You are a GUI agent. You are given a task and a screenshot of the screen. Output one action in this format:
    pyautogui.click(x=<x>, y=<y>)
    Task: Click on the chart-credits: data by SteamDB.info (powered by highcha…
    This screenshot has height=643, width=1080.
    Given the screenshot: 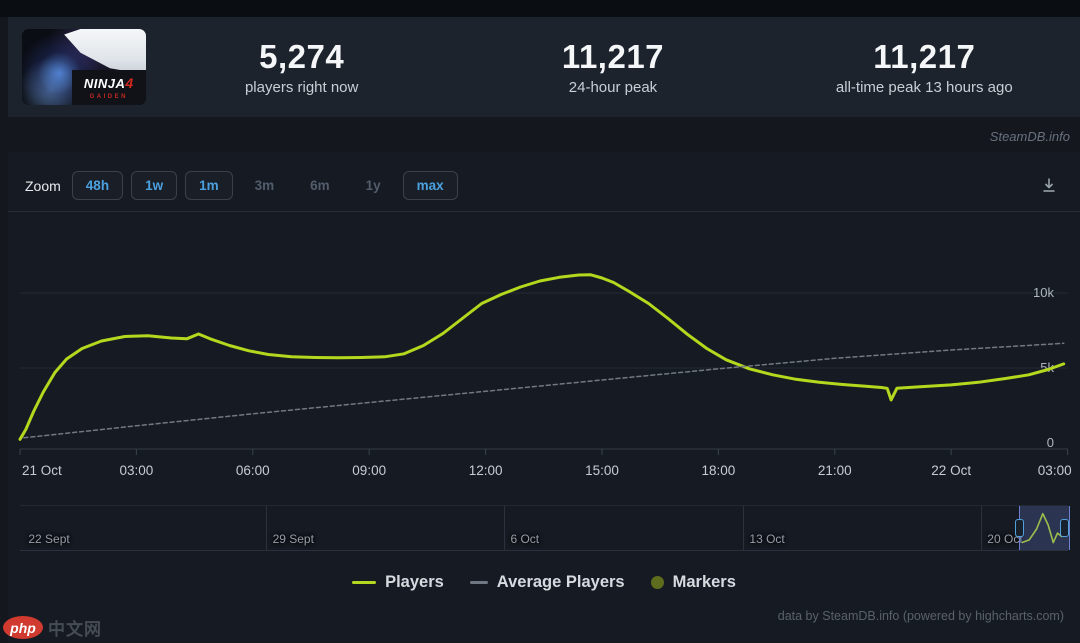 What is the action you would take?
    pyautogui.click(x=920, y=616)
    